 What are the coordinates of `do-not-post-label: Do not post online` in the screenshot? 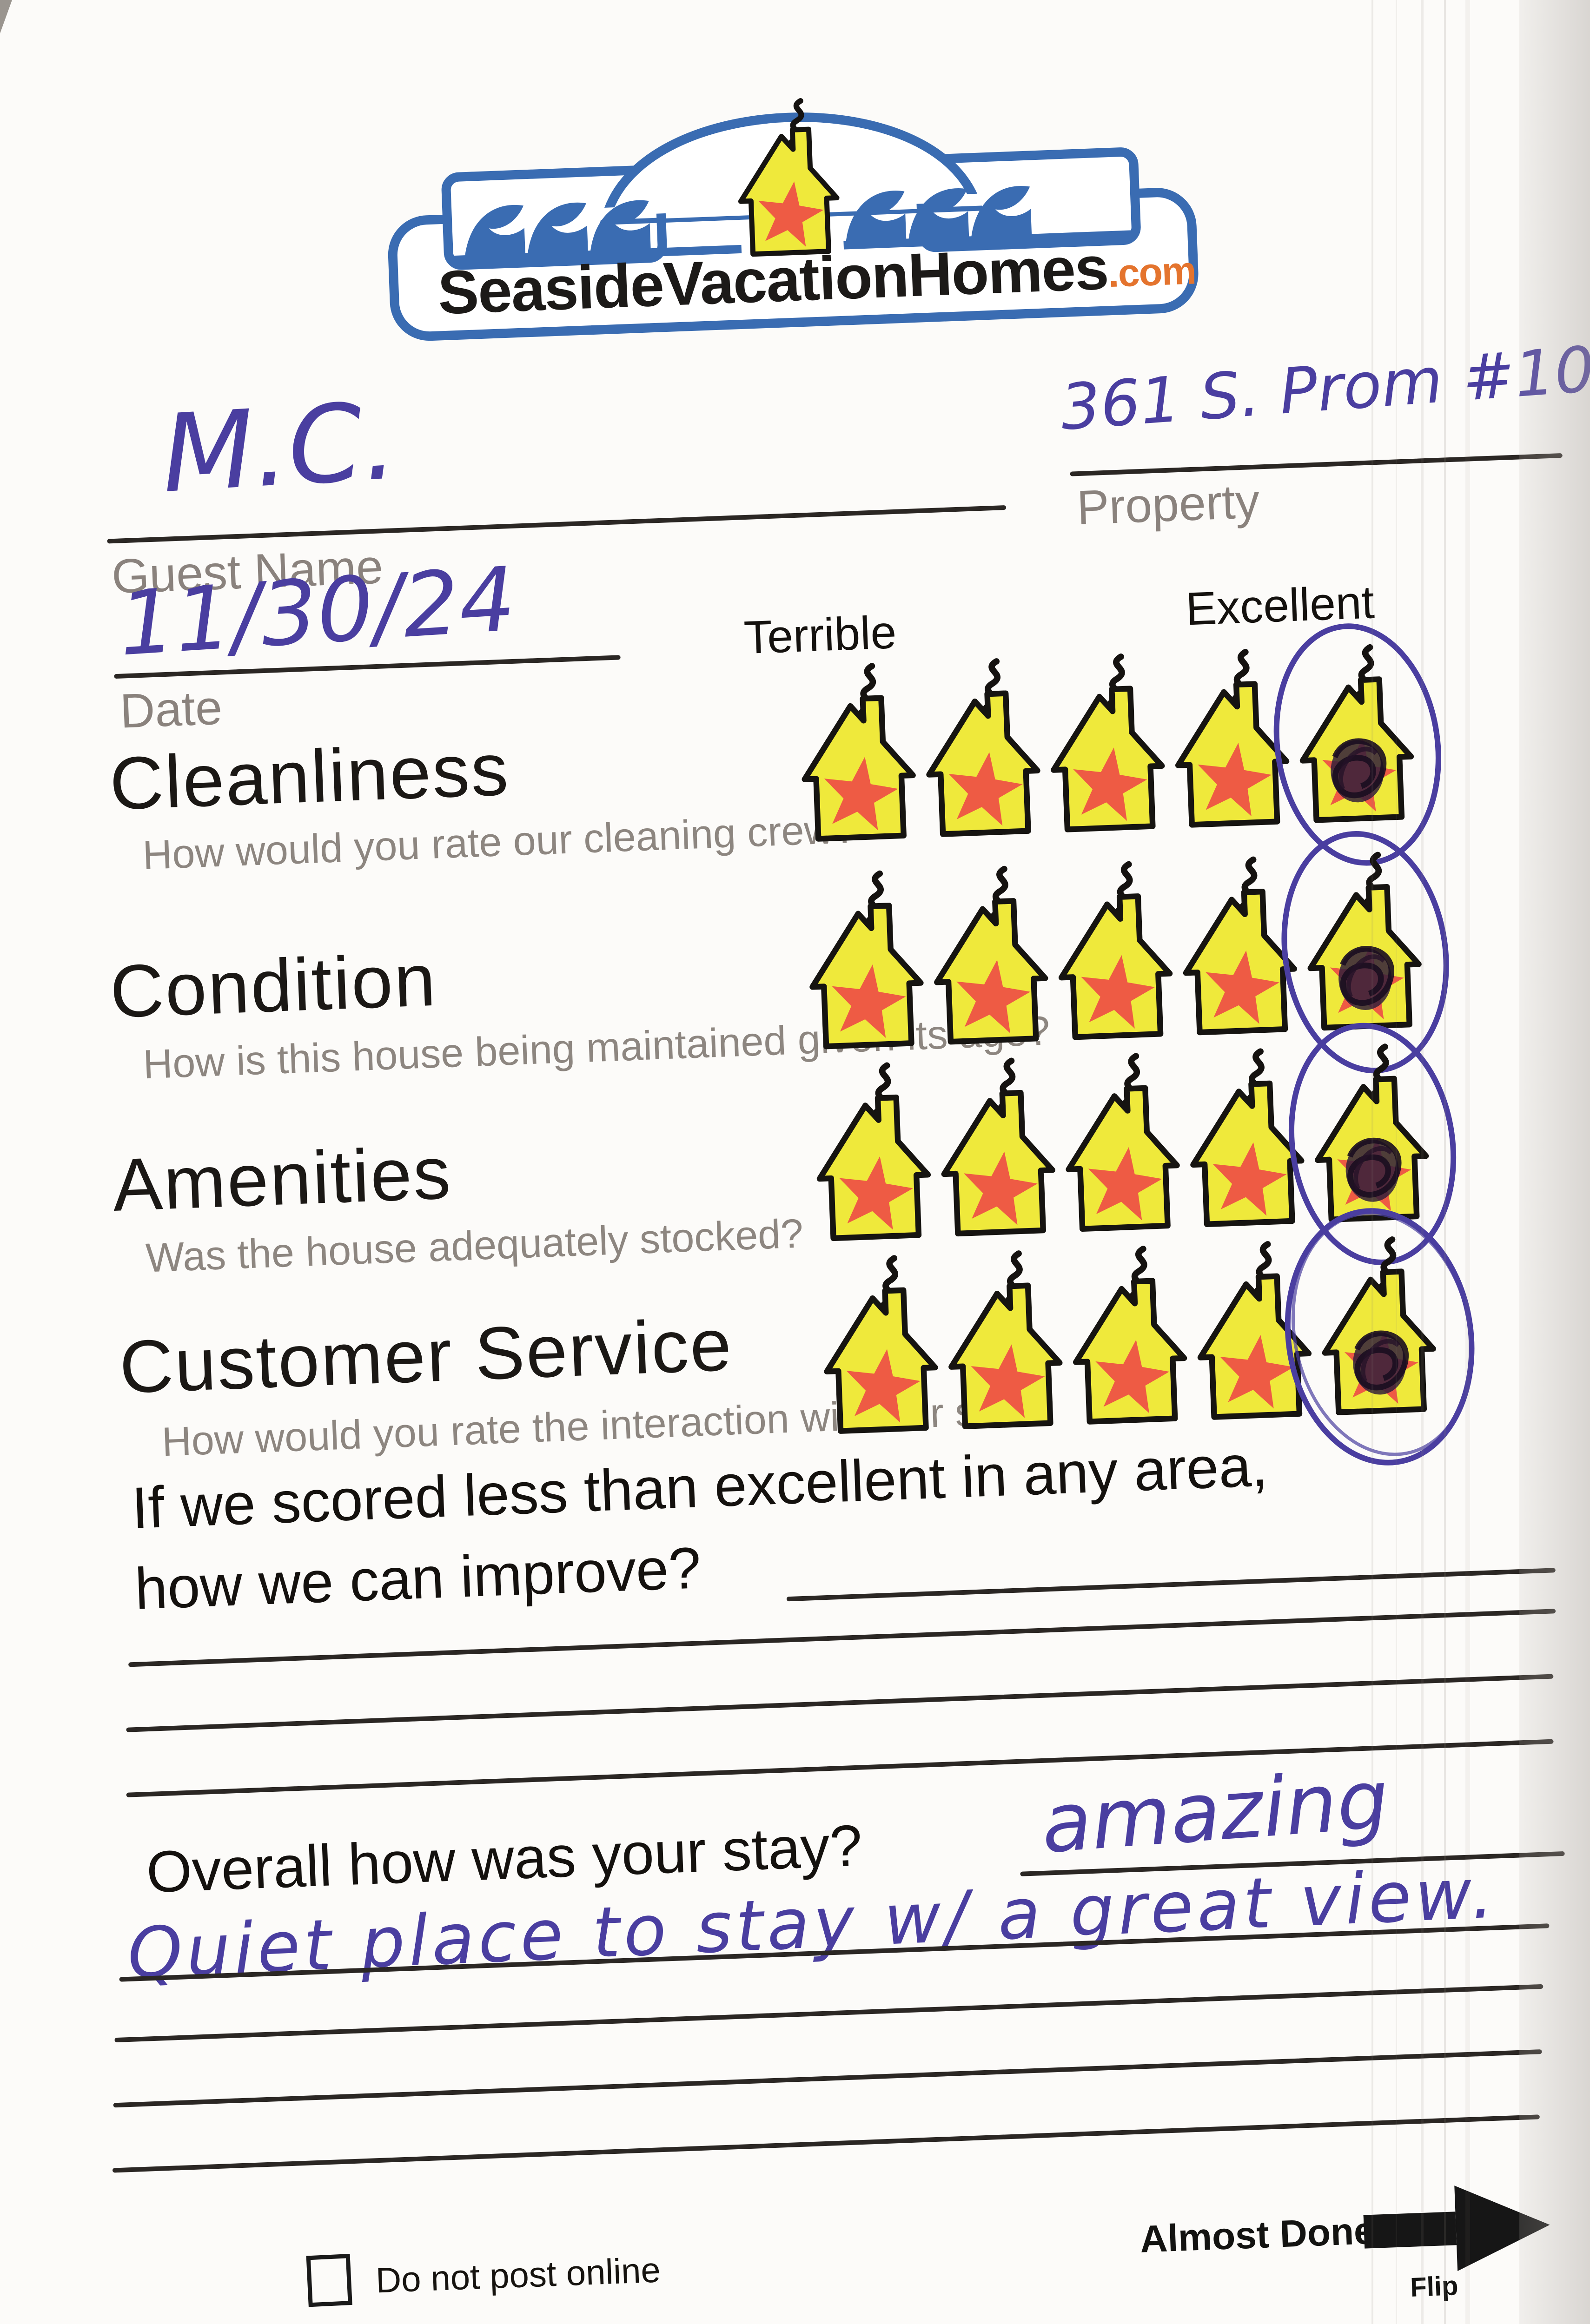 It's located at (518, 2275).